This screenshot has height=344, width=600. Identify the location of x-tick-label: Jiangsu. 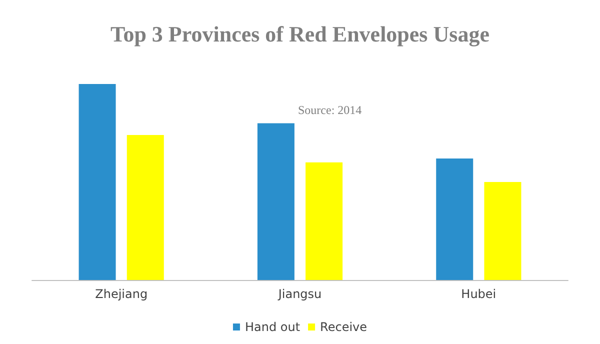
(299, 294).